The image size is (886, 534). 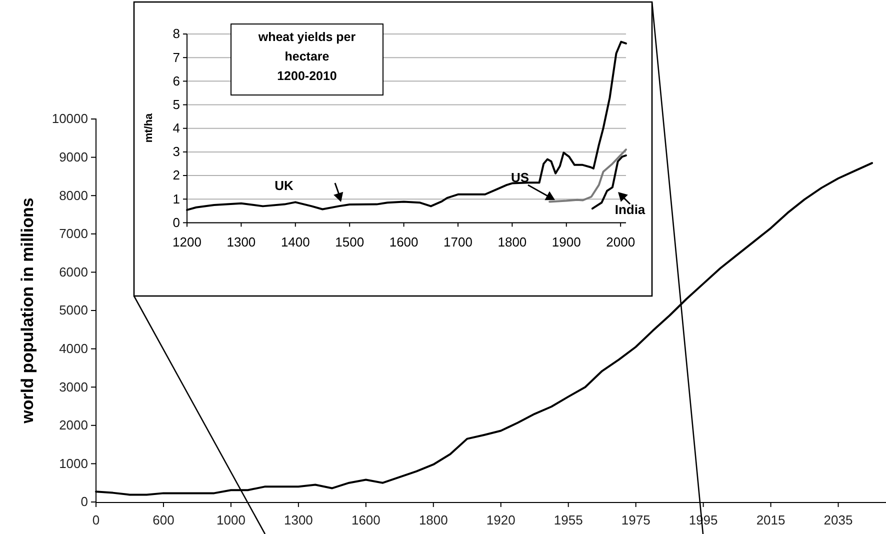 What do you see at coordinates (231, 520) in the screenshot?
I see `x-tick-label: 1000` at bounding box center [231, 520].